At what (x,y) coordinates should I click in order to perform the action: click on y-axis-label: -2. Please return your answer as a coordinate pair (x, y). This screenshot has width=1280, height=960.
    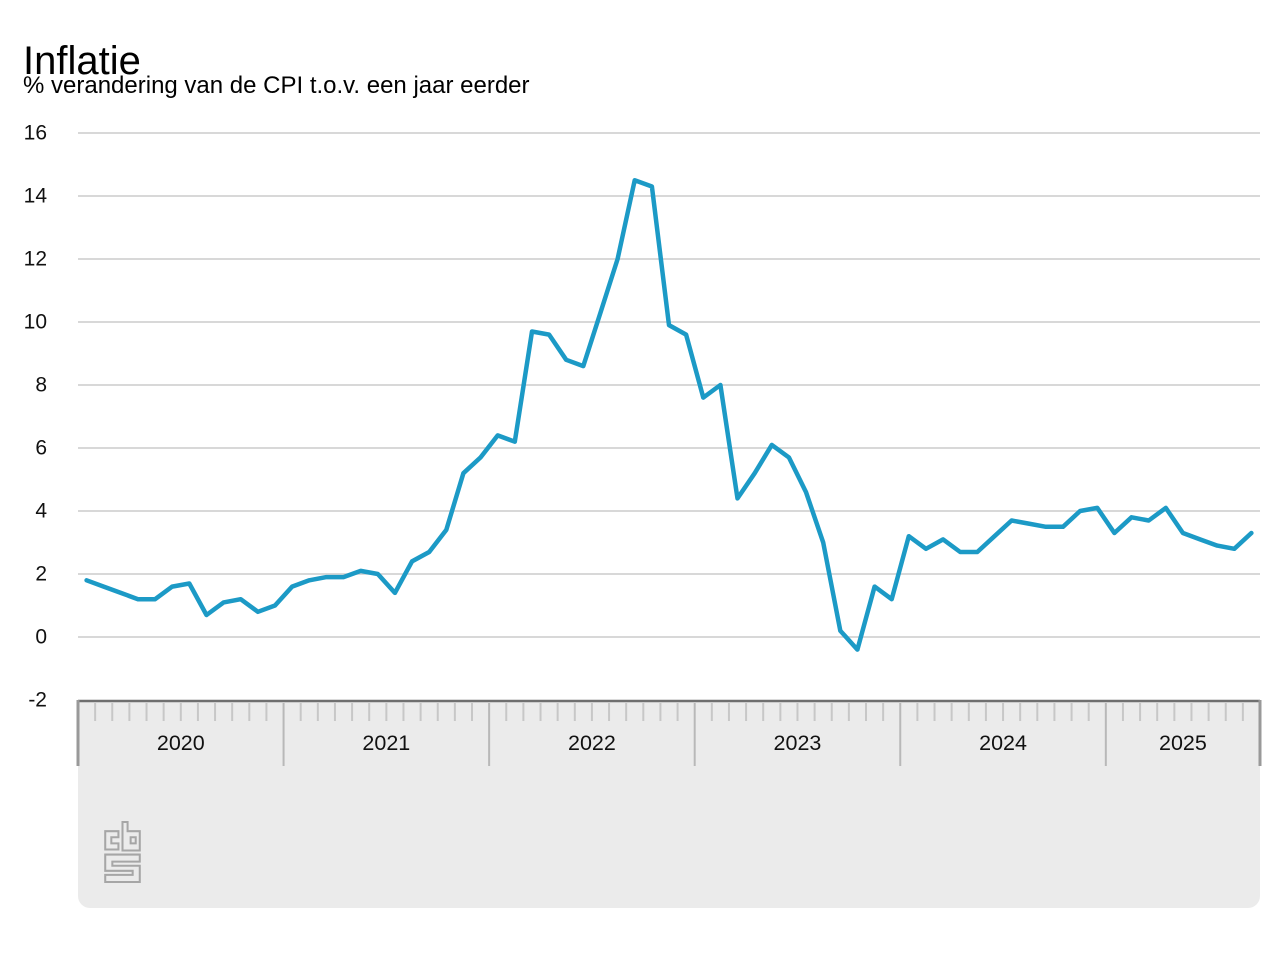
    Looking at the image, I should click on (37, 700).